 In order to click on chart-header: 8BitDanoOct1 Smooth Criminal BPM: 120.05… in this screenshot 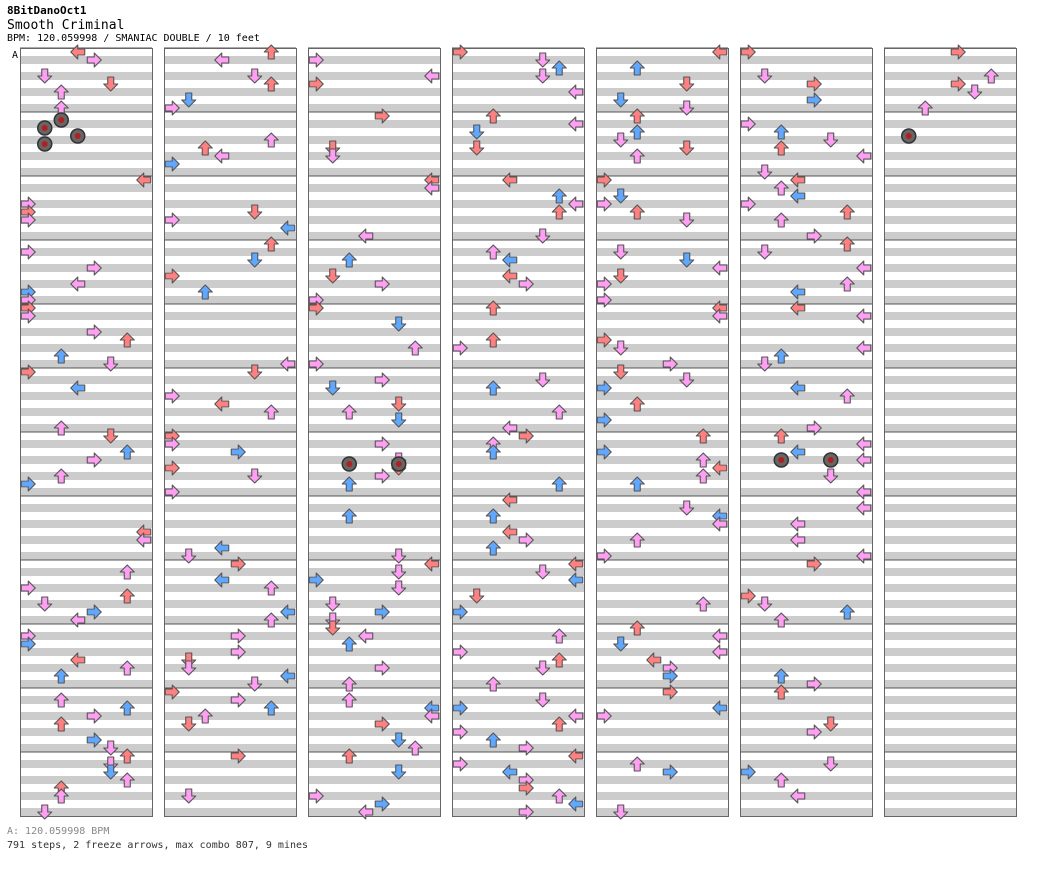, I will do `click(133, 24)`.